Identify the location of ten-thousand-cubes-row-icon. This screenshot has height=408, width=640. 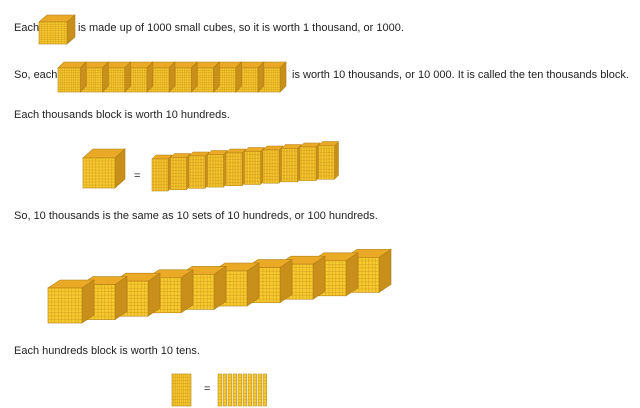
(219, 286).